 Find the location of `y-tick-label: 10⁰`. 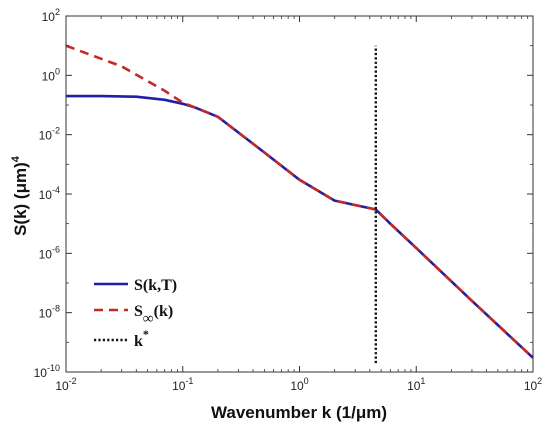

y-tick-label: 10⁰ is located at coordinates (51, 74).